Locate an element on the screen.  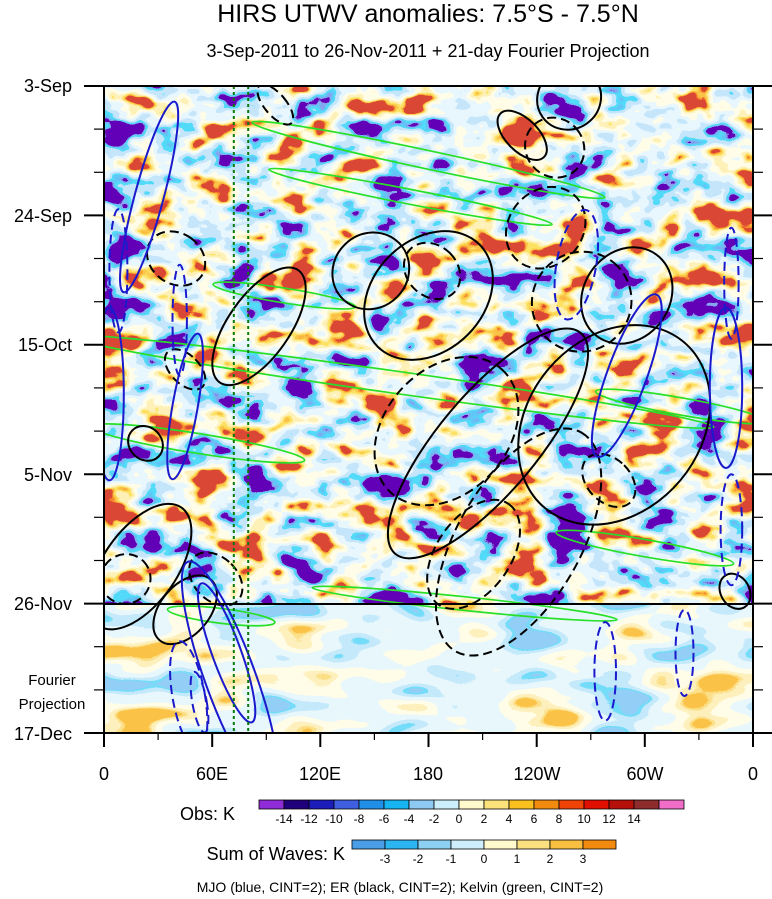
obs-colorbar-tick: 6 is located at coordinates (534, 819).